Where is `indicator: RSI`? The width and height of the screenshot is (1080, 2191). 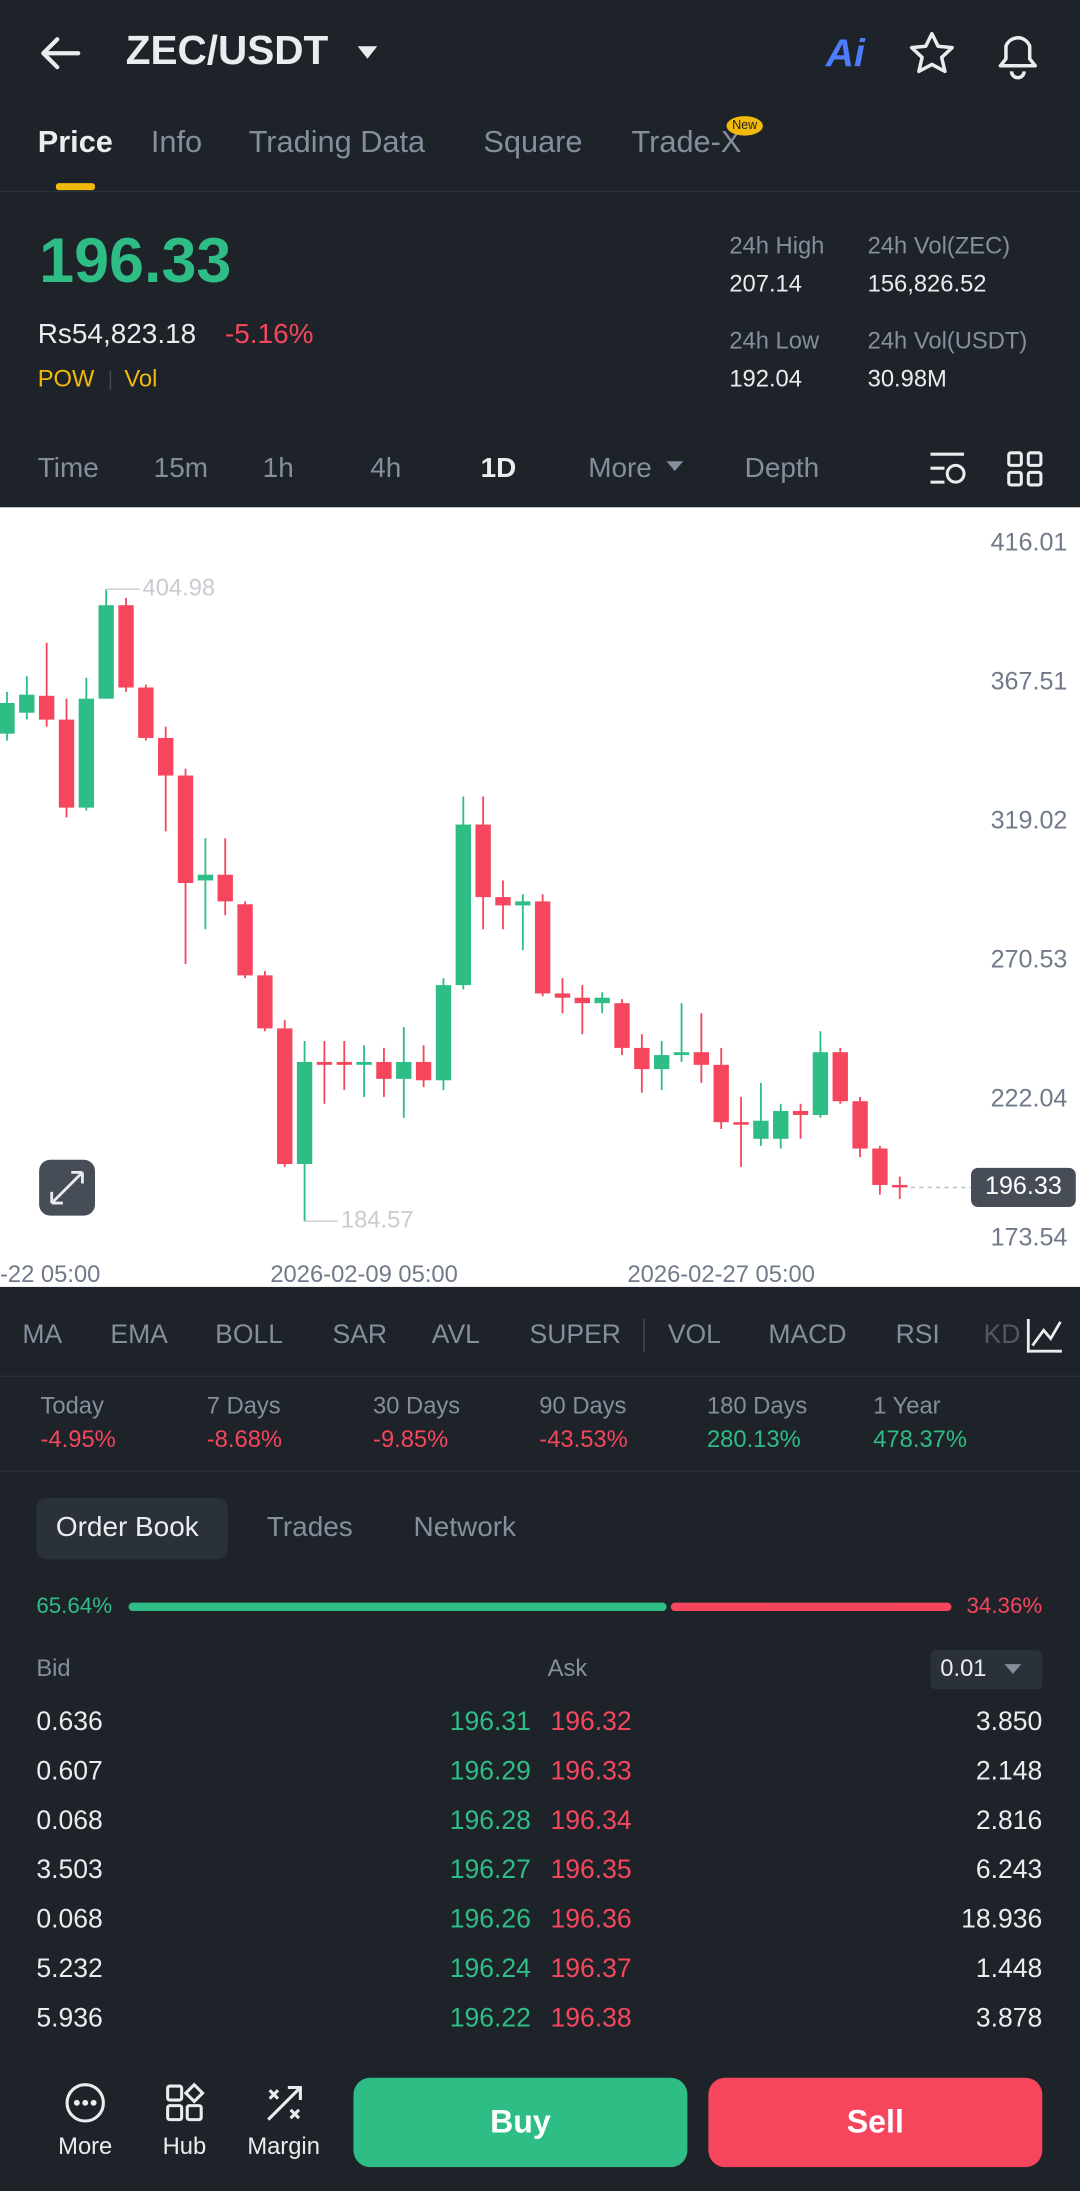
indicator: RSI is located at coordinates (918, 1334).